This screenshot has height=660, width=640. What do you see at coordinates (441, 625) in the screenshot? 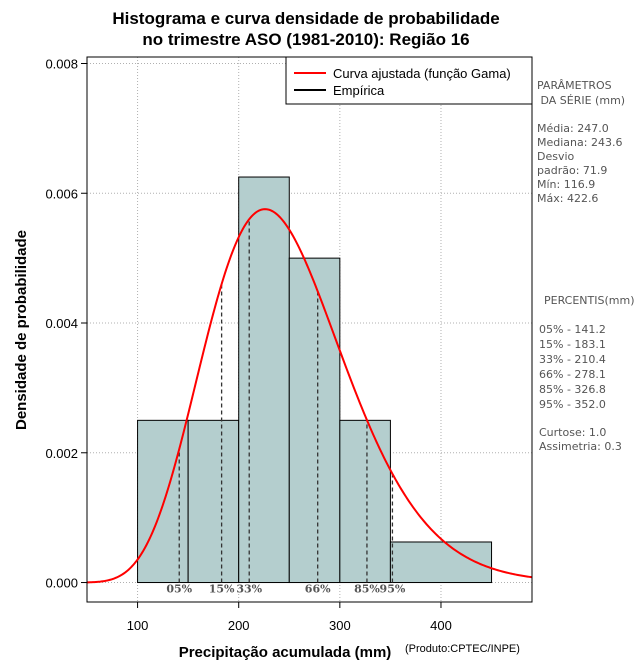
I see `x-tick-label: 400` at bounding box center [441, 625].